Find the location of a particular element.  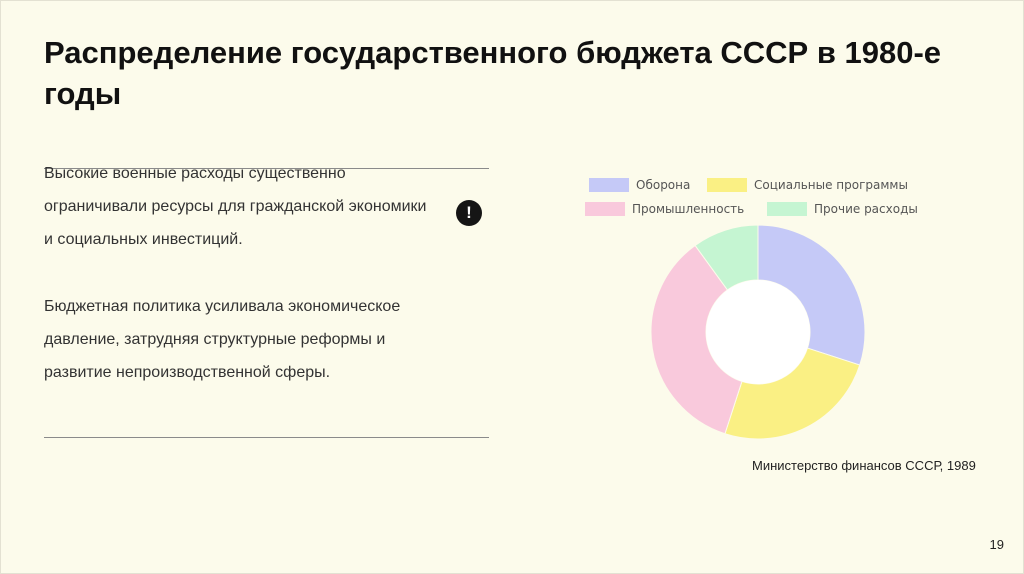

legend-label-other: Прочие расходы is located at coordinates (866, 209).